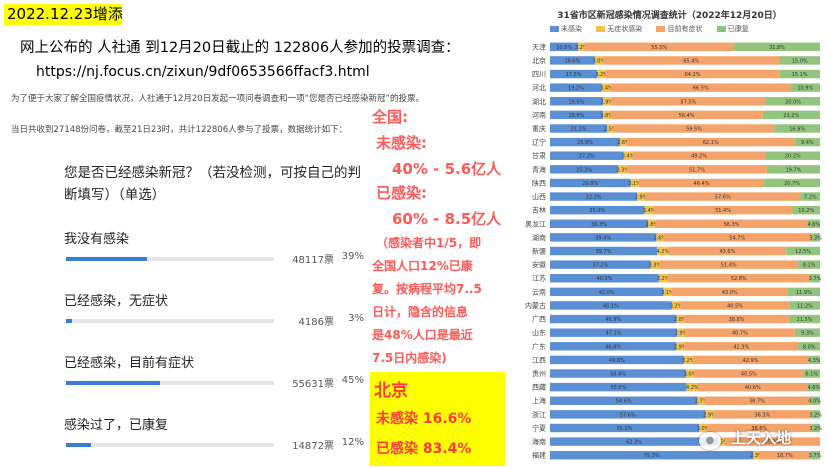  Describe the element at coordinates (590, 184) in the screenshot. I see `data-label: 29.8%` at that location.